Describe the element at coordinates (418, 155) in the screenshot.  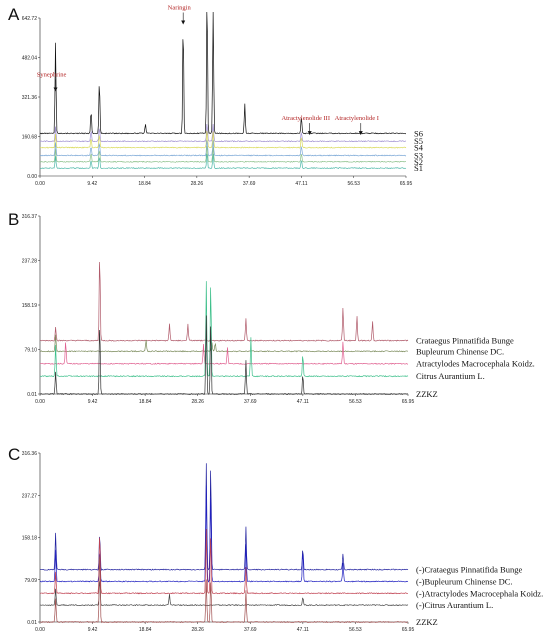
I see `series-label: S3` at that location.